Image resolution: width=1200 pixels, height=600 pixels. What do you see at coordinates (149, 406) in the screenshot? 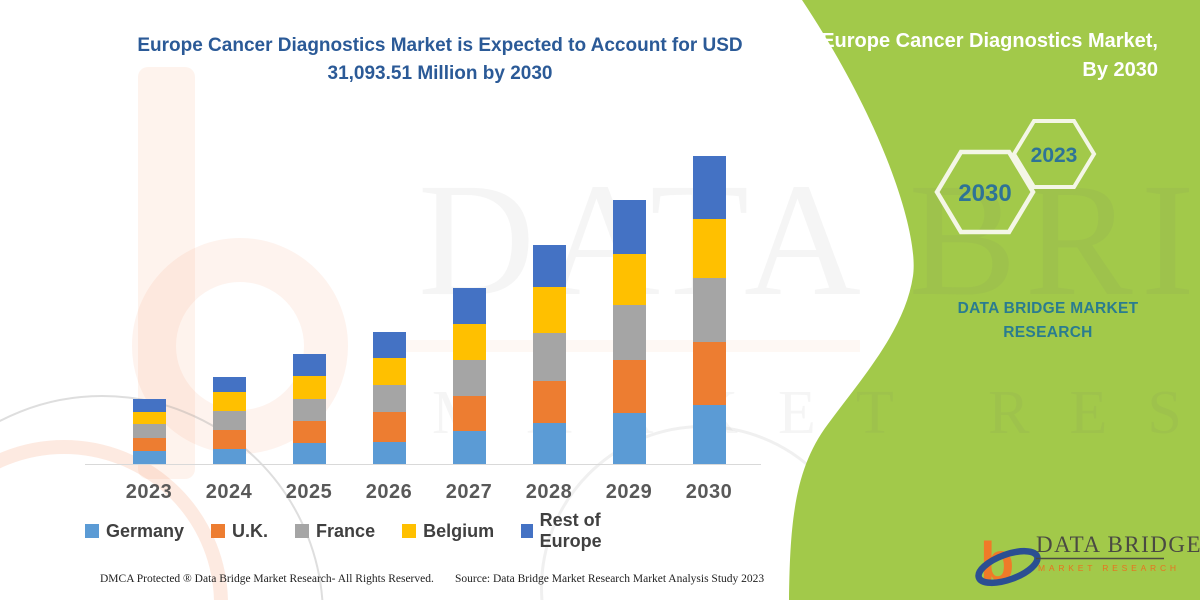
I see `bar-segment-rest-of-europe-2023` at bounding box center [149, 406].